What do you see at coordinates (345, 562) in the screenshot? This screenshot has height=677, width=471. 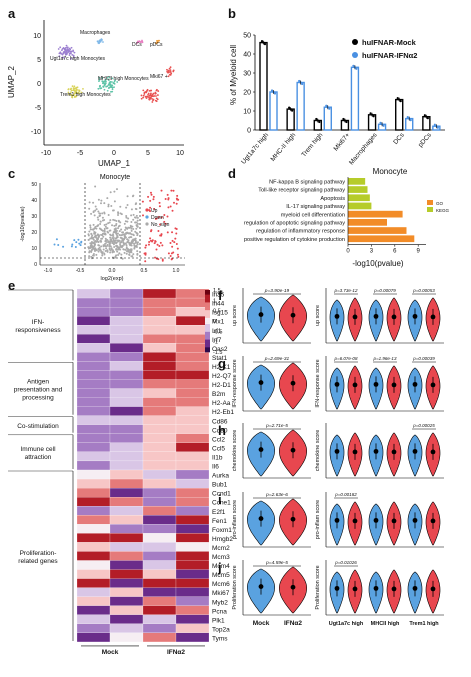 I see `violin-pvalue-right: p=0.01026` at bounding box center [345, 562].